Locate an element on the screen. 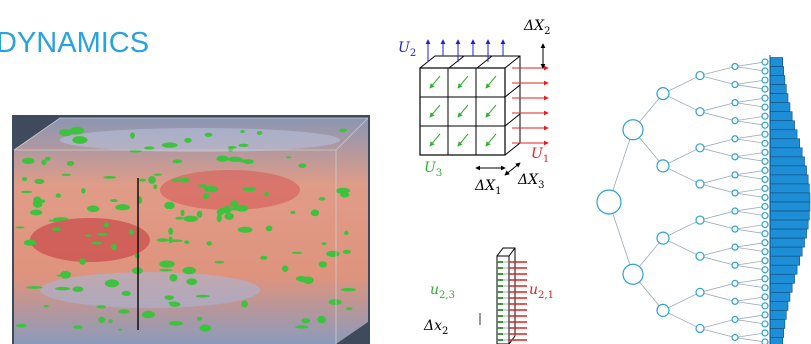 The image size is (811, 344). label: U2 is located at coordinates (407, 49).